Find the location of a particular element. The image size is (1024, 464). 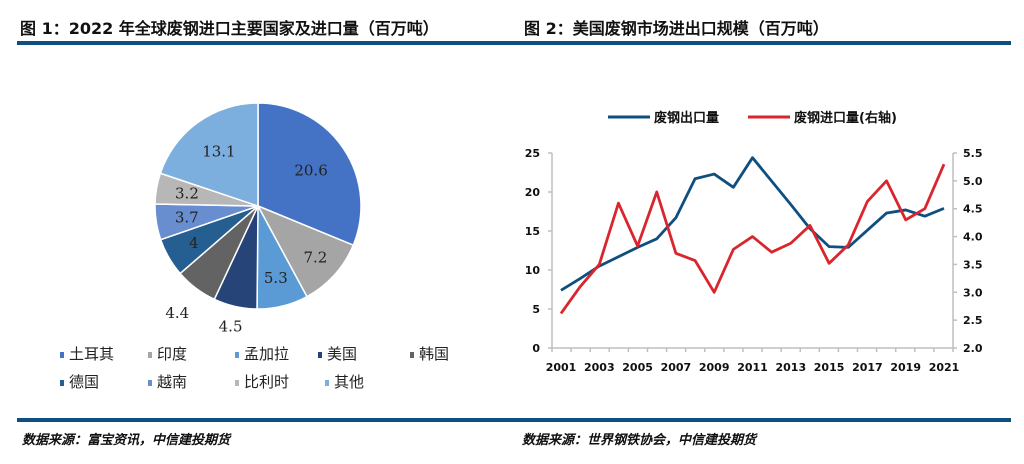

pie-chart: 20.6 7.2 5.3 4.5 4.4 4 3.7 3.2 13.1 is located at coordinates (258, 219).